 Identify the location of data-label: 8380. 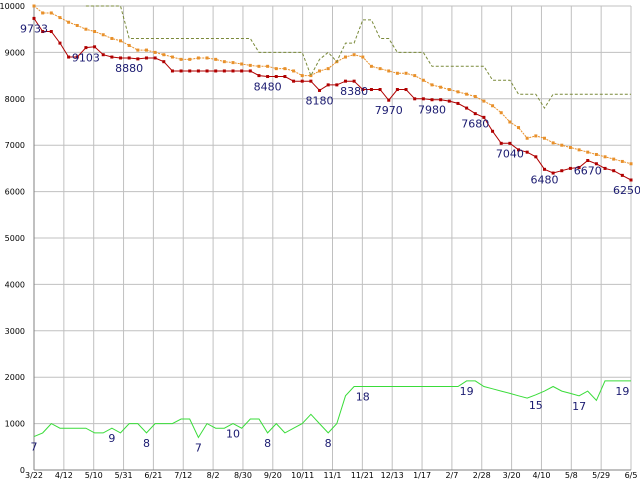
(354, 91).